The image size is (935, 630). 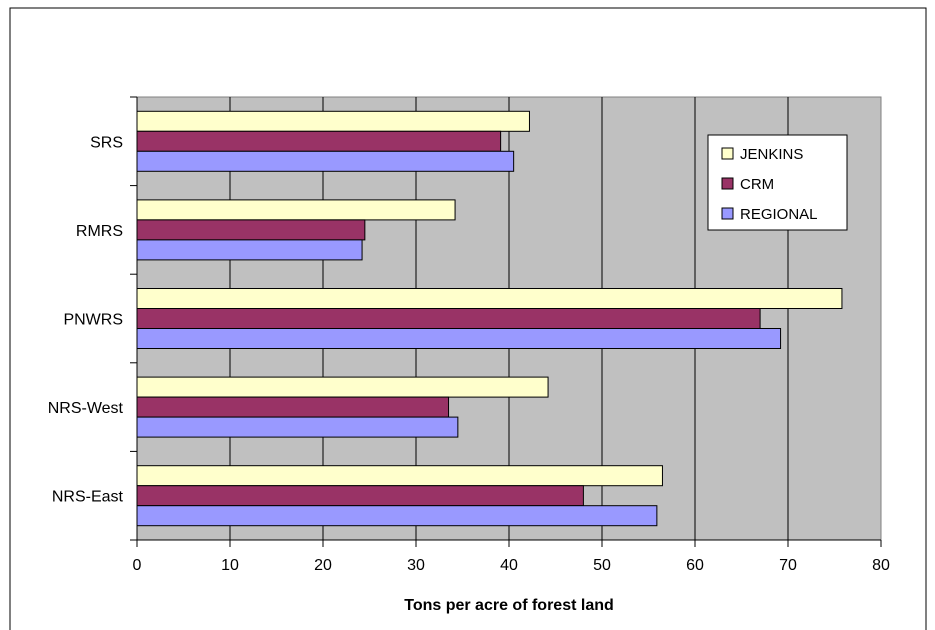 What do you see at coordinates (695, 565) in the screenshot?
I see `x-tick-label: 60` at bounding box center [695, 565].